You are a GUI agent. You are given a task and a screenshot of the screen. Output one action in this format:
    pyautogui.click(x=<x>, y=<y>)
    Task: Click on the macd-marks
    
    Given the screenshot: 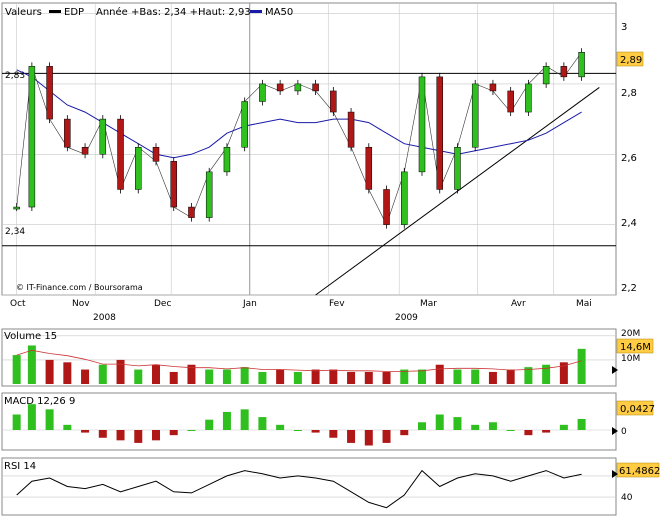 What is the action you would take?
    pyautogui.click(x=299, y=425)
    